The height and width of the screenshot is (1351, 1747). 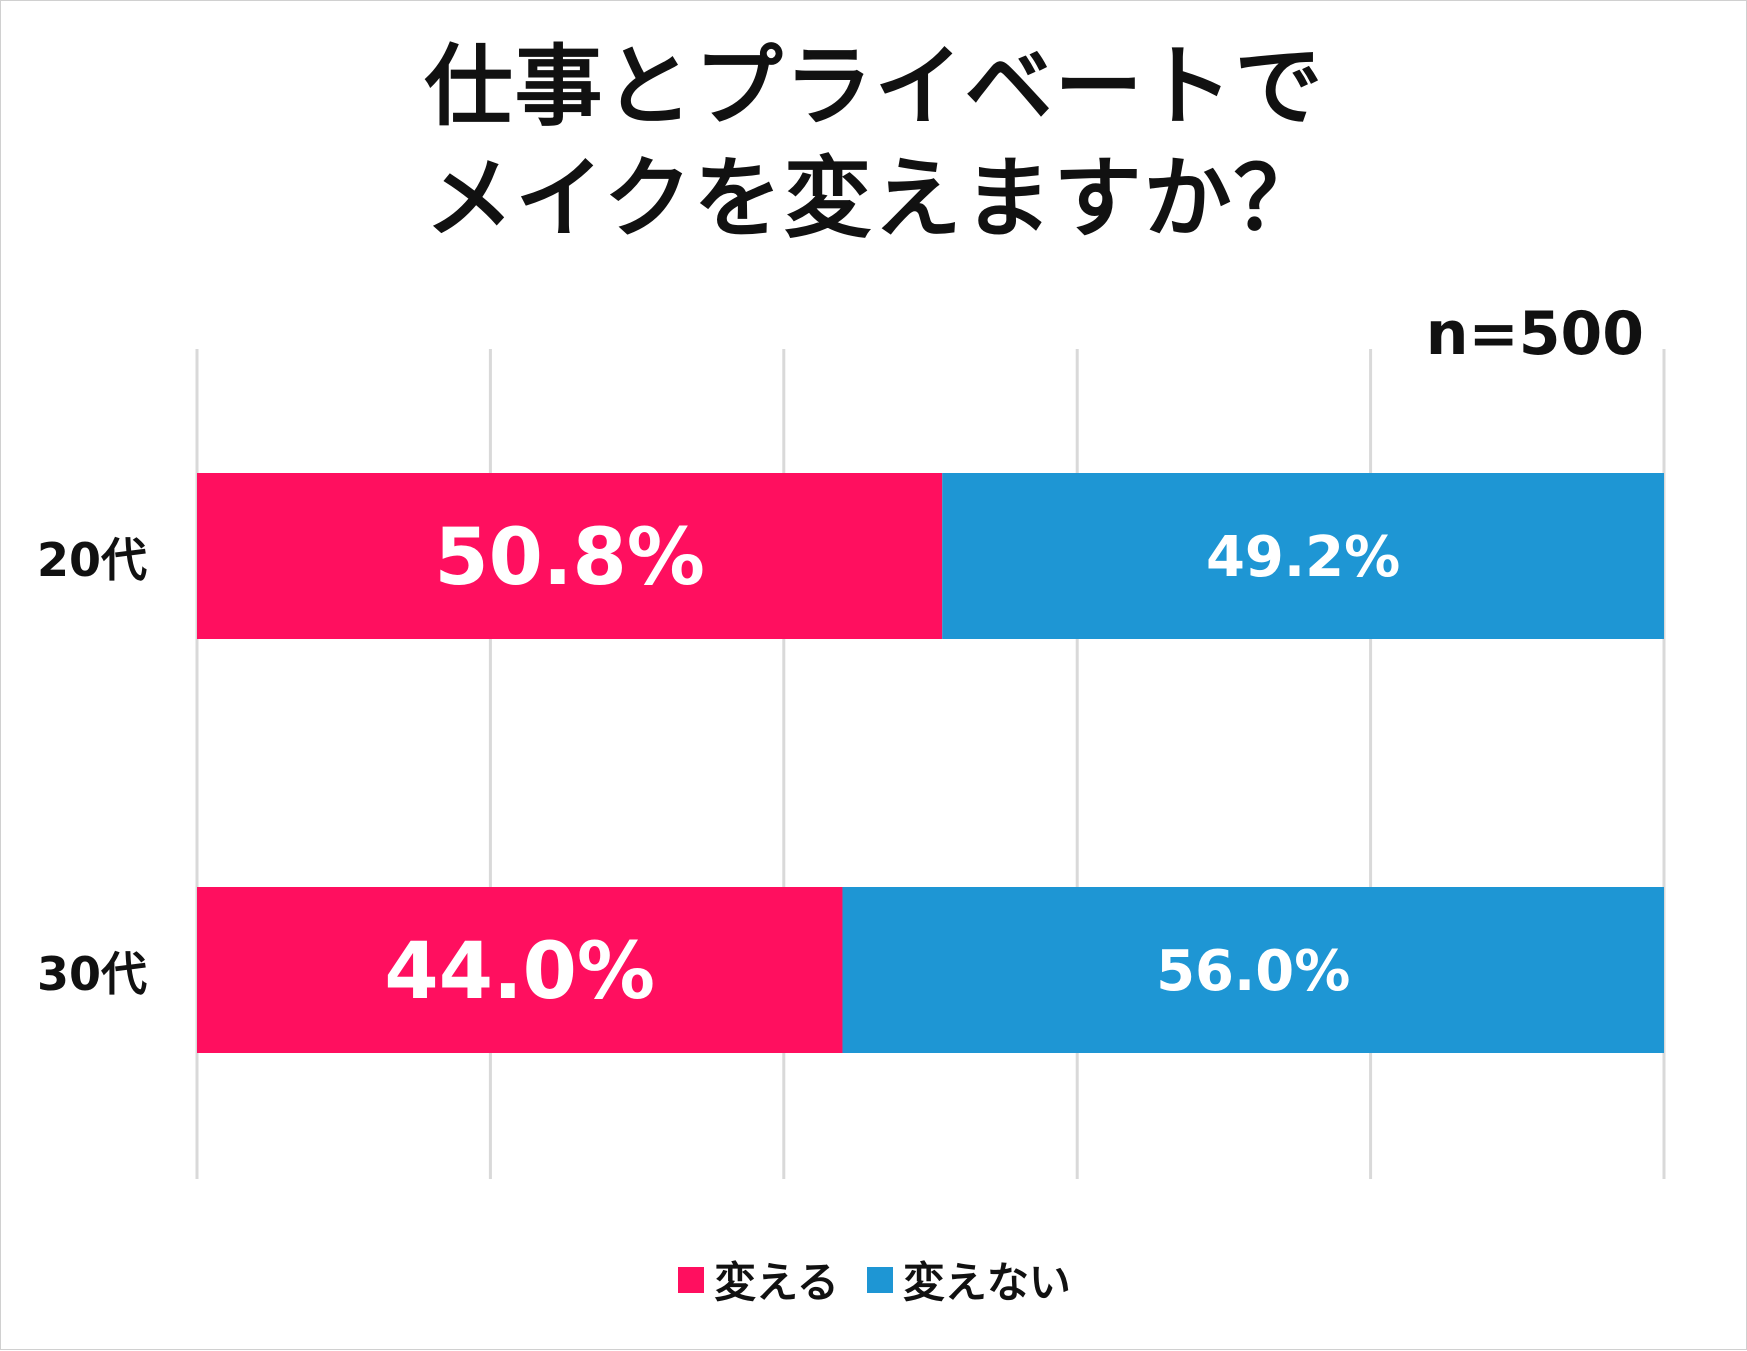 I want to click on legend: 変える 変えない, so click(x=874, y=1279).